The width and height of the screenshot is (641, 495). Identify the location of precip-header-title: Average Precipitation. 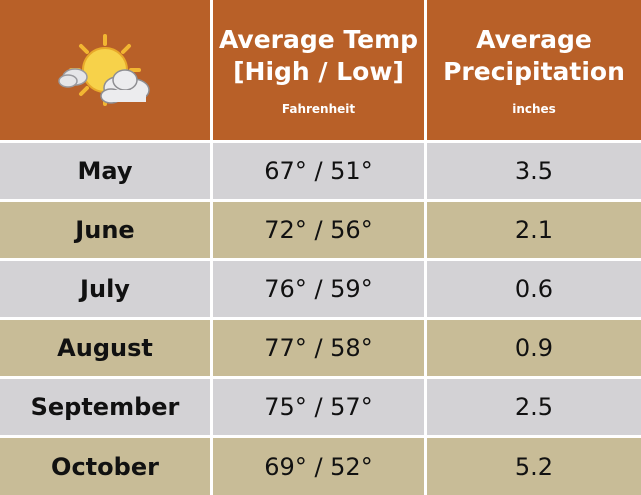
(534, 55).